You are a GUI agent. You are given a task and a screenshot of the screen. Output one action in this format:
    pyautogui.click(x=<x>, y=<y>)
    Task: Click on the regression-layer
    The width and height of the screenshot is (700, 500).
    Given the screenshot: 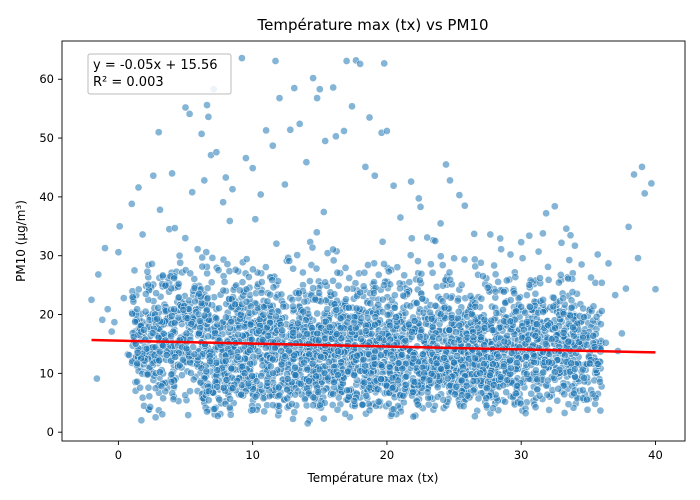 What is the action you would take?
    pyautogui.click(x=373, y=346)
    